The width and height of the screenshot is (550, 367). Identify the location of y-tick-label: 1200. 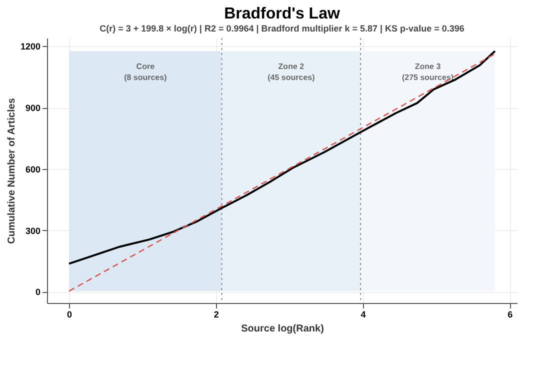
(30, 47).